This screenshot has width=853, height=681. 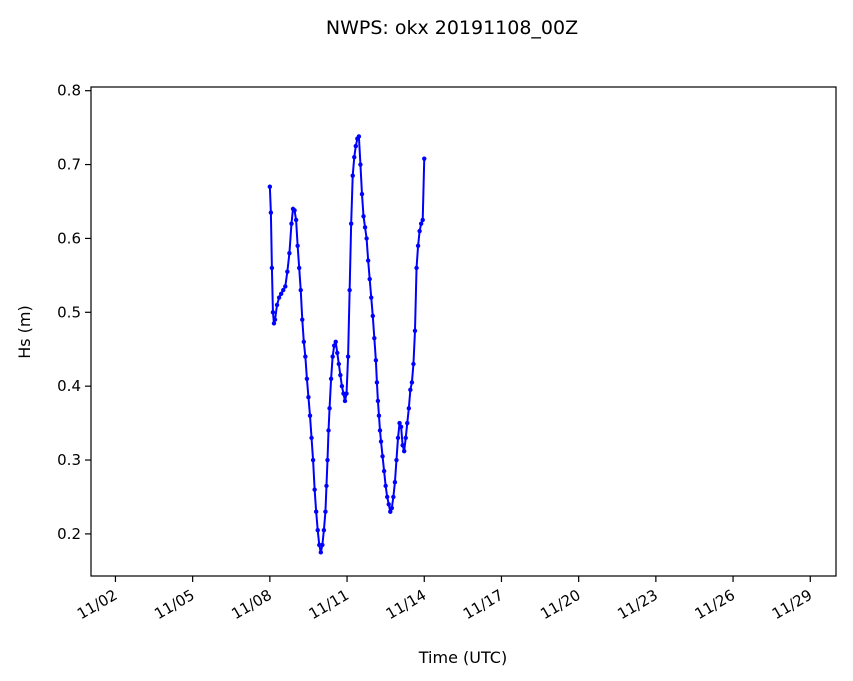 What do you see at coordinates (24, 332) in the screenshot?
I see `y-axis-label: Hs (m)` at bounding box center [24, 332].